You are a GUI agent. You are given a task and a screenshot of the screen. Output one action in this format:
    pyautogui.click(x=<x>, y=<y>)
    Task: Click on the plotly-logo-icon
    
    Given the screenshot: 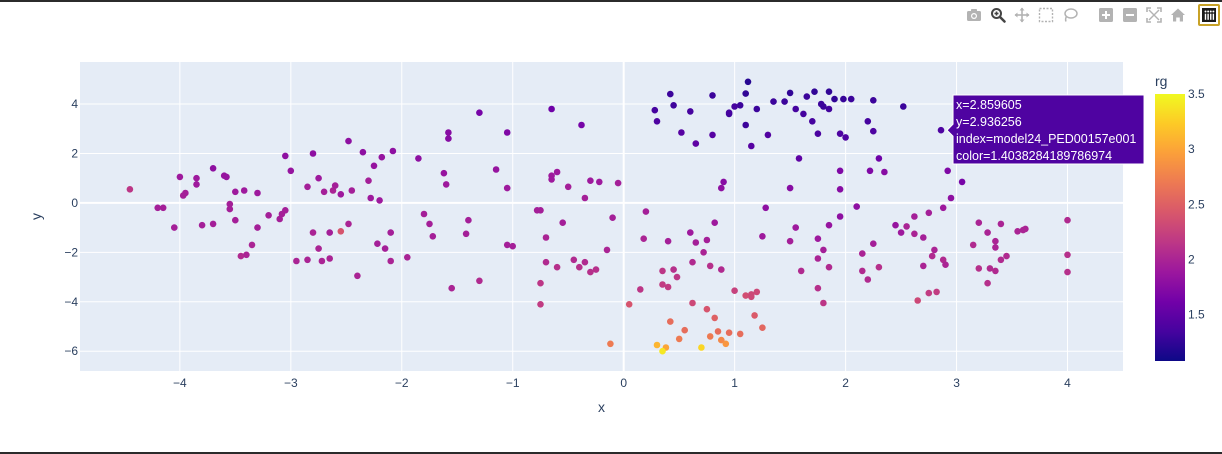 What is the action you would take?
    pyautogui.click(x=1209, y=15)
    